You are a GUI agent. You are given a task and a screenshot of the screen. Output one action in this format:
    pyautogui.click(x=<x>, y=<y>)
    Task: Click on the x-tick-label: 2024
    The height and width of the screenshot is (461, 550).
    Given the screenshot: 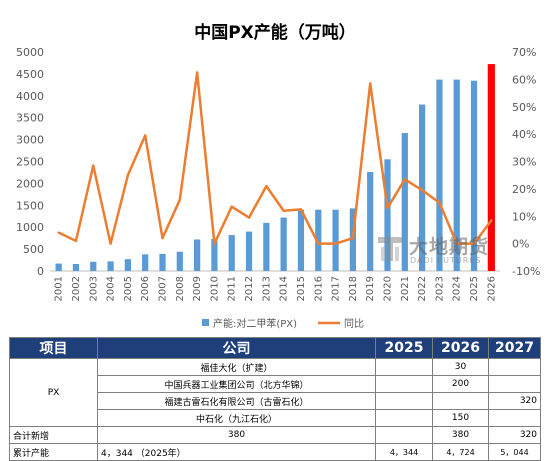 What is the action you would take?
    pyautogui.click(x=457, y=288)
    